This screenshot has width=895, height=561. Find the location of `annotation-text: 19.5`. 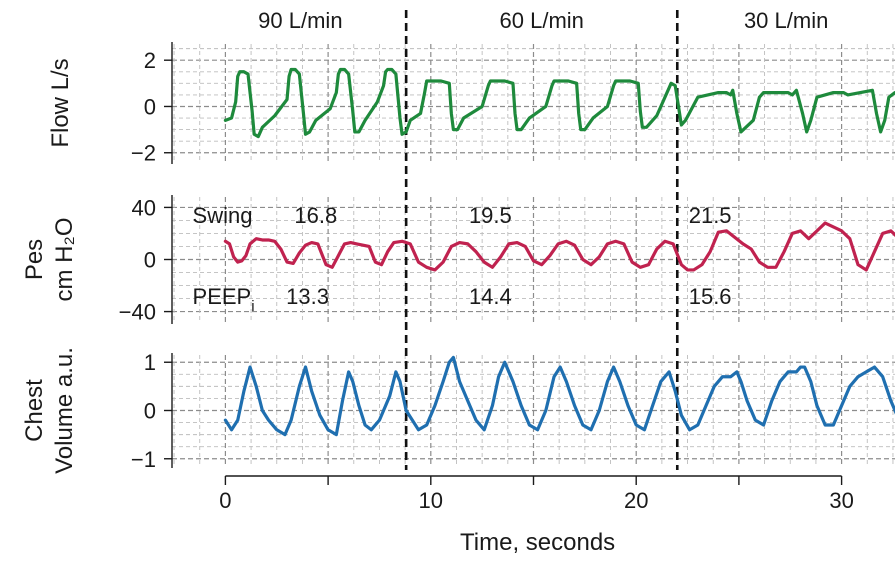

annotation-text: 19.5 is located at coordinates (490, 215).